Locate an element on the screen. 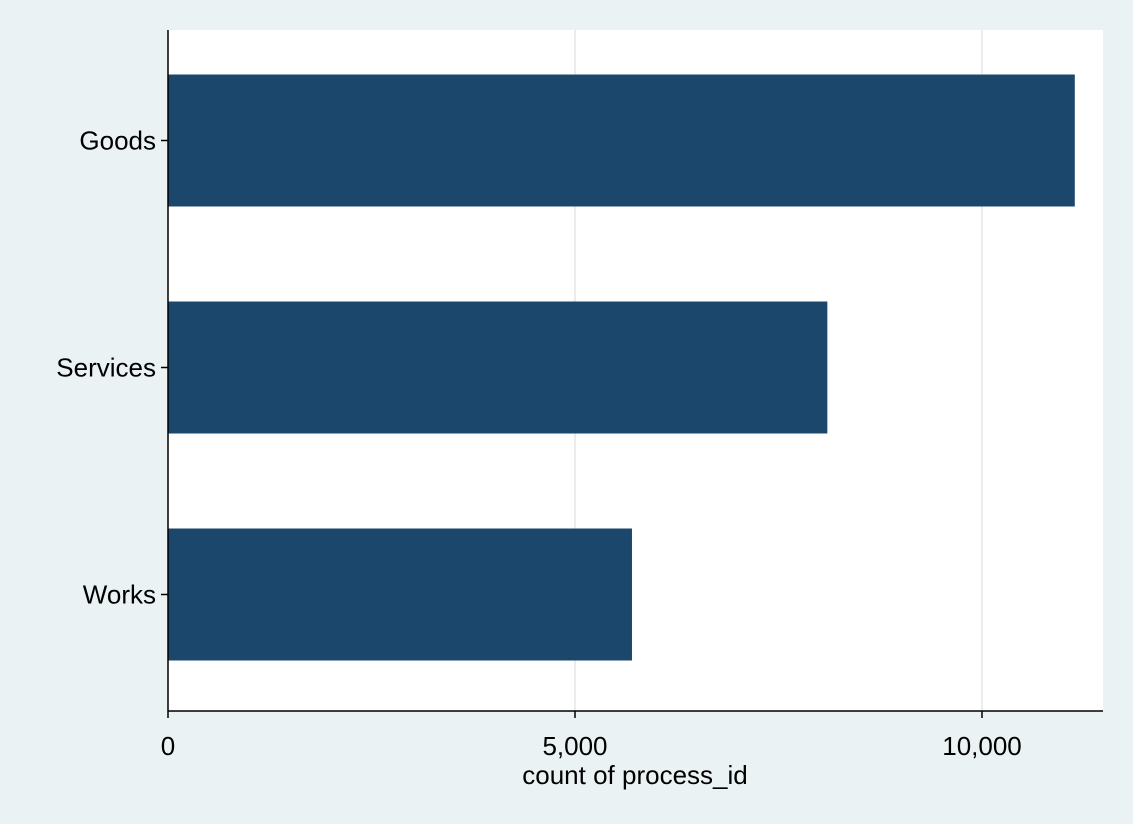 The image size is (1133, 824). x-axis-title: count of process_id is located at coordinates (634, 775).